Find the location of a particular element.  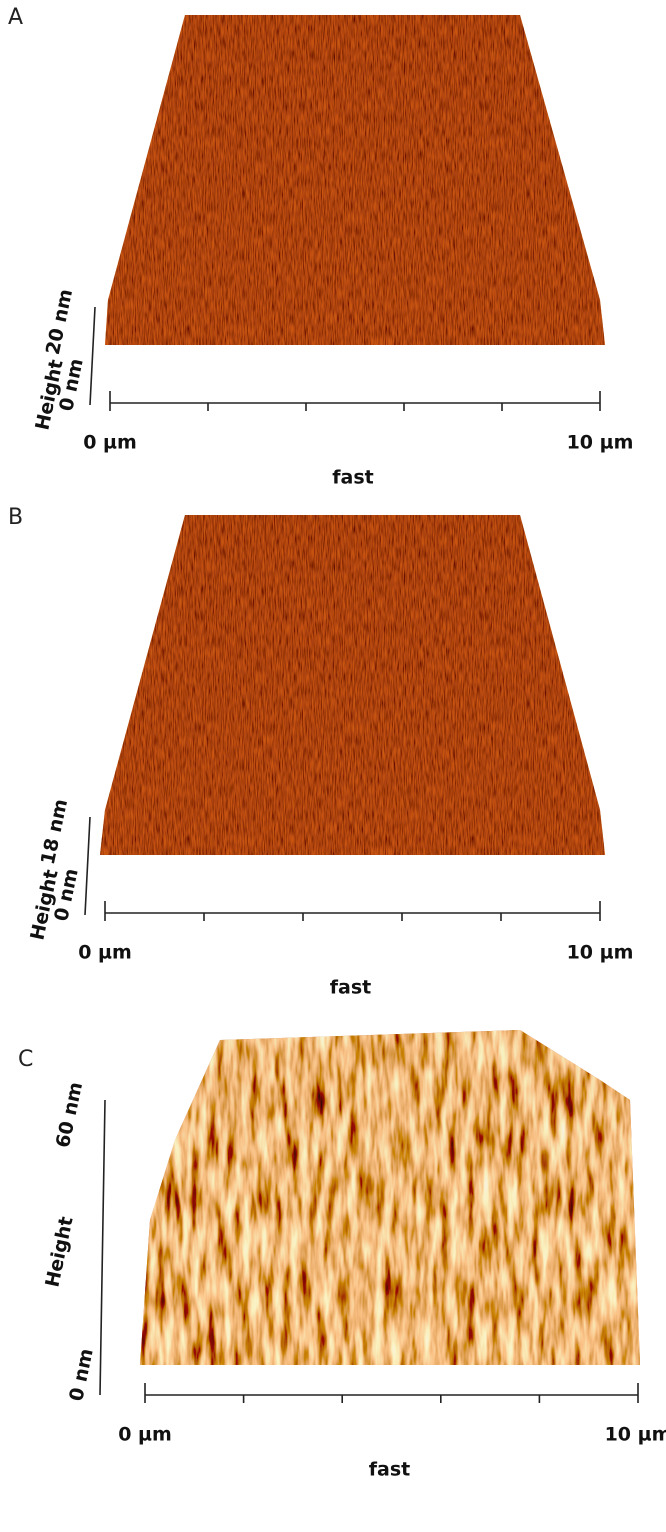

height-max-label: 18 nm is located at coordinates (54, 832).